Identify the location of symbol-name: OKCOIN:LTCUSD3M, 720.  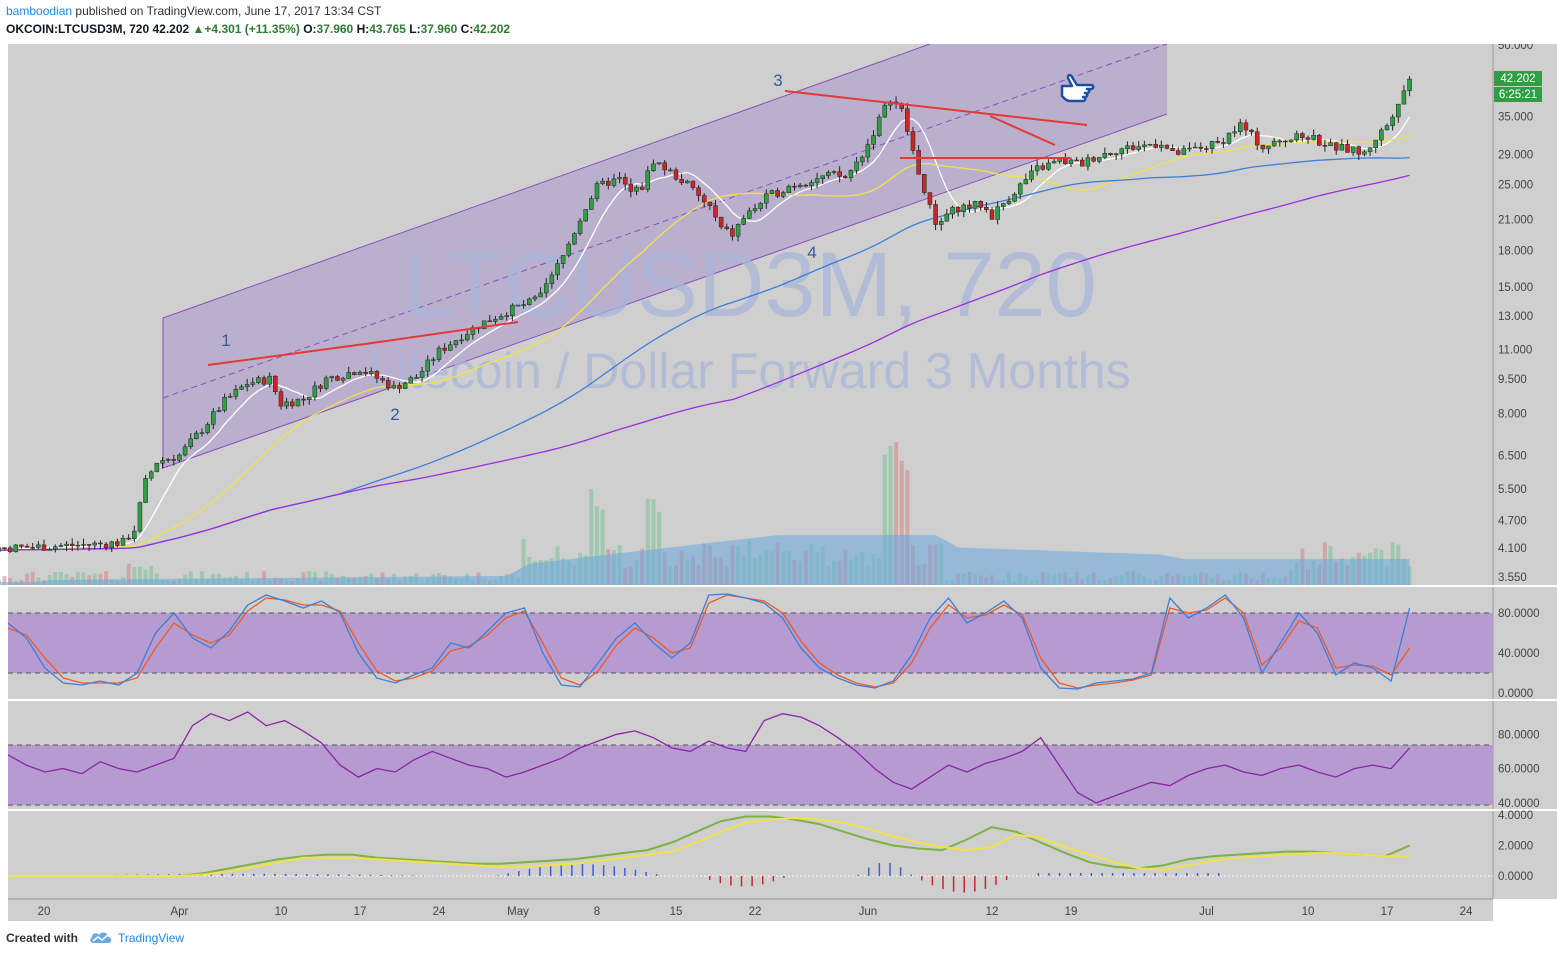
(78, 29).